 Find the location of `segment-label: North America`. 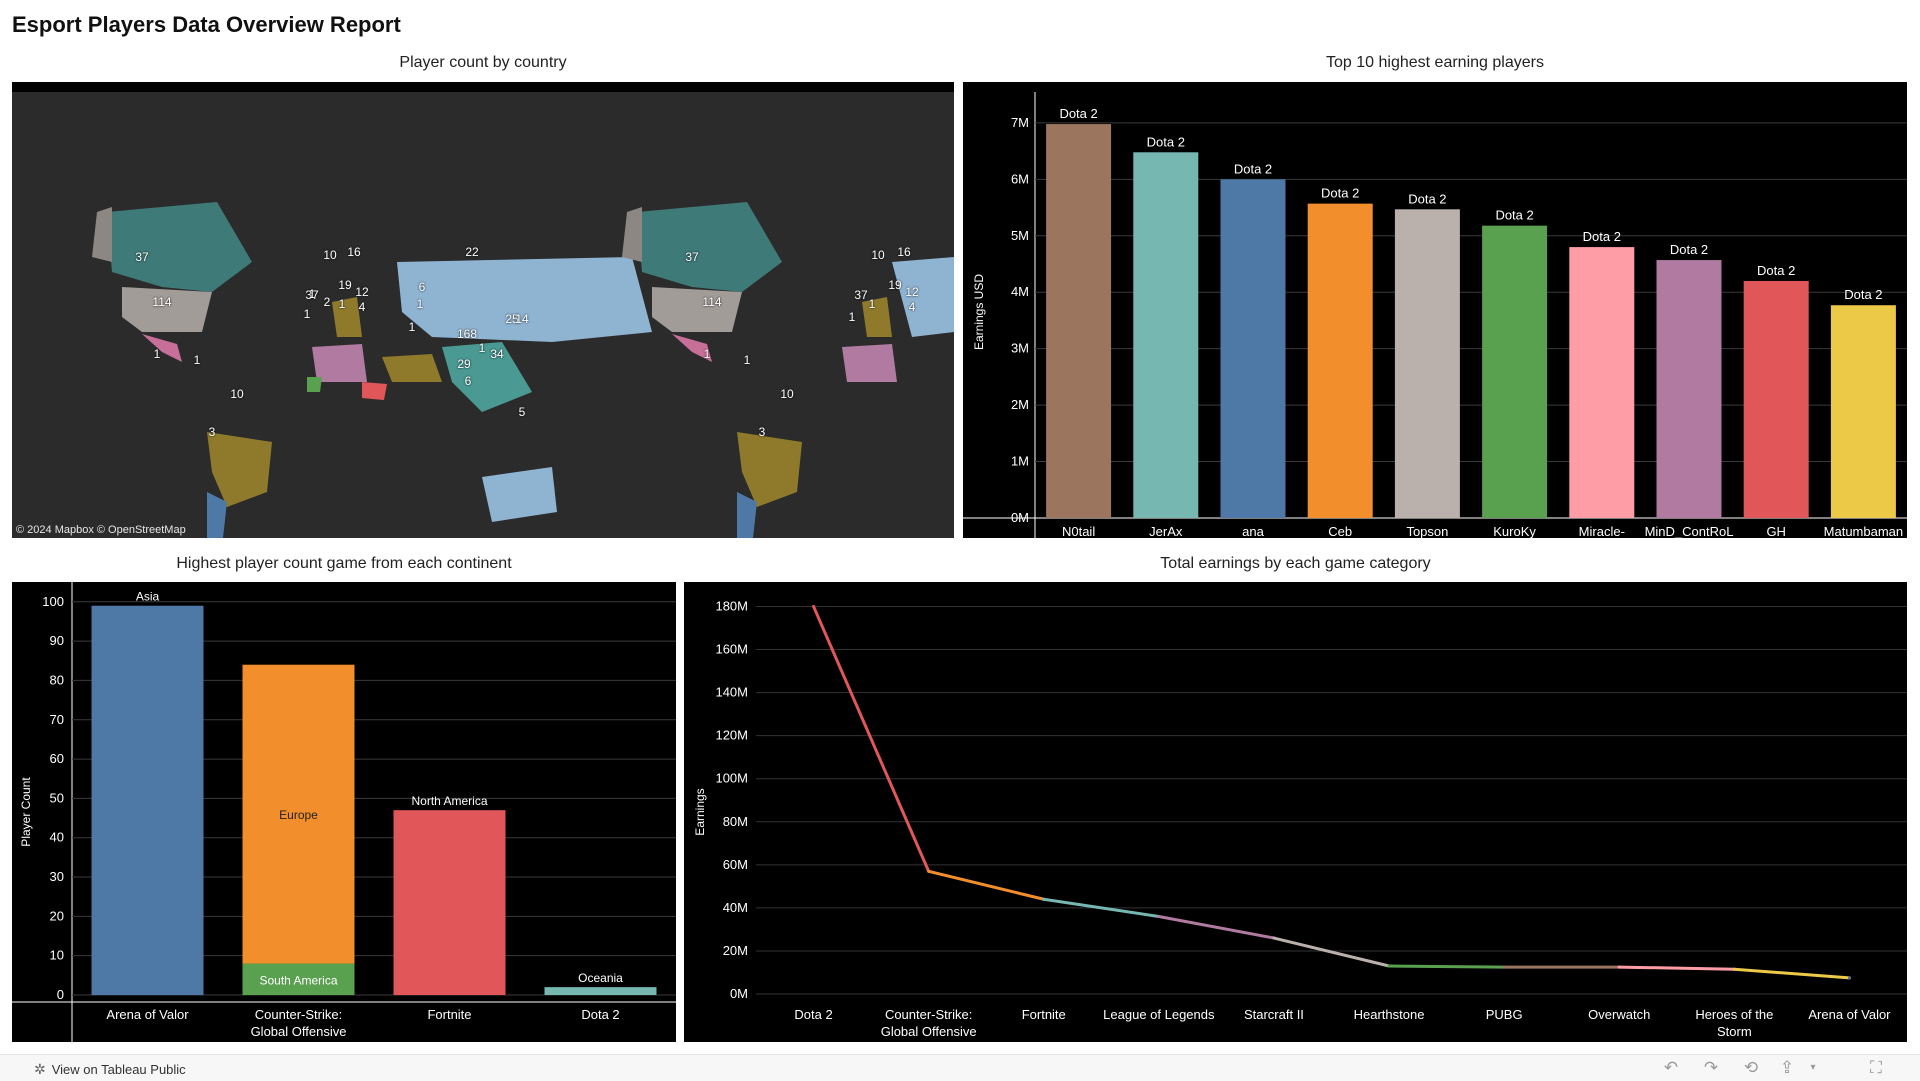

segment-label: North America is located at coordinates (449, 801).